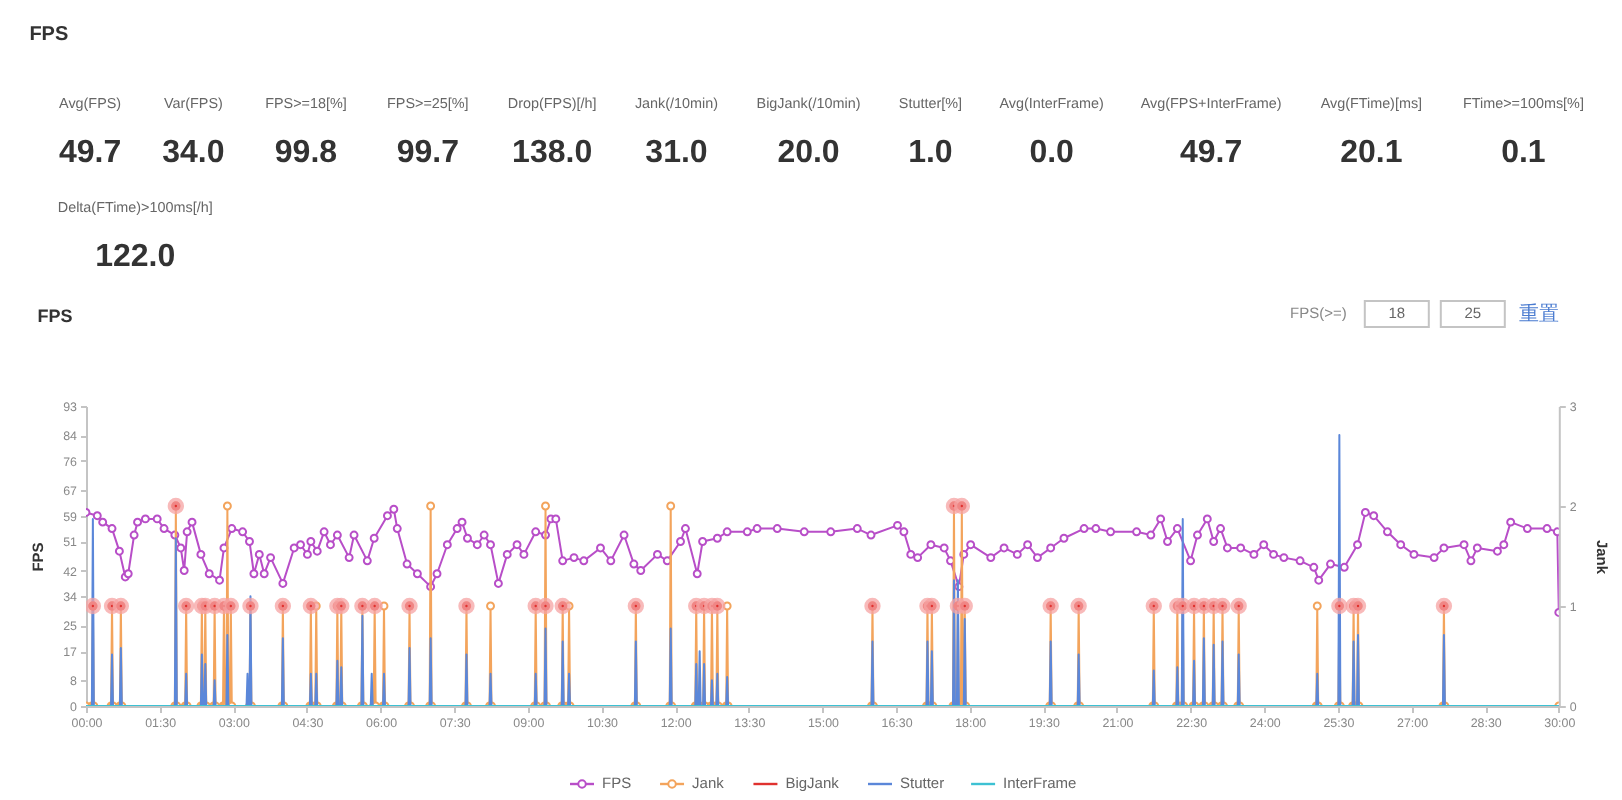 The width and height of the screenshot is (1622, 800). What do you see at coordinates (193, 153) in the screenshot?
I see `text: 34.0` at bounding box center [193, 153].